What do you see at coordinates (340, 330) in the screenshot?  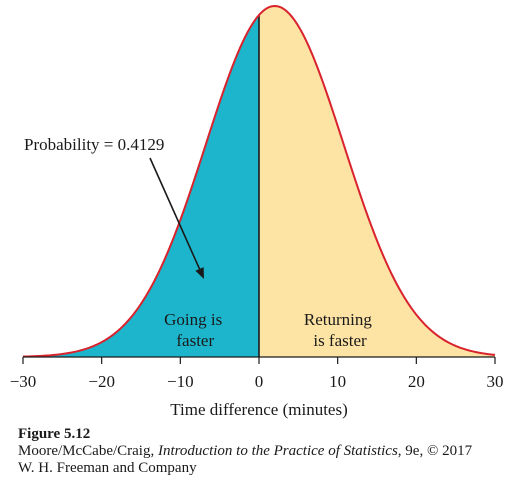 I see `returning-faster-label: Returning is faster` at bounding box center [340, 330].